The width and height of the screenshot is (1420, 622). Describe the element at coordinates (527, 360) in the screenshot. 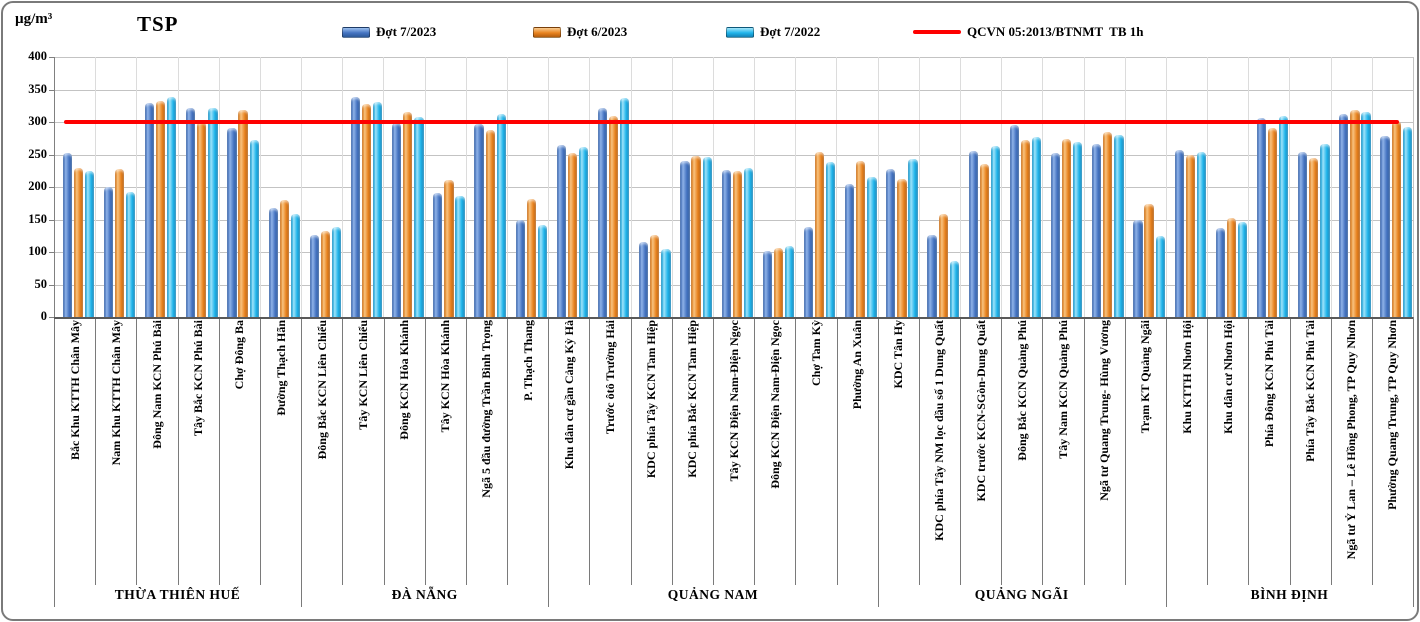

I see `category-label: P. Thạch Thang` at that location.